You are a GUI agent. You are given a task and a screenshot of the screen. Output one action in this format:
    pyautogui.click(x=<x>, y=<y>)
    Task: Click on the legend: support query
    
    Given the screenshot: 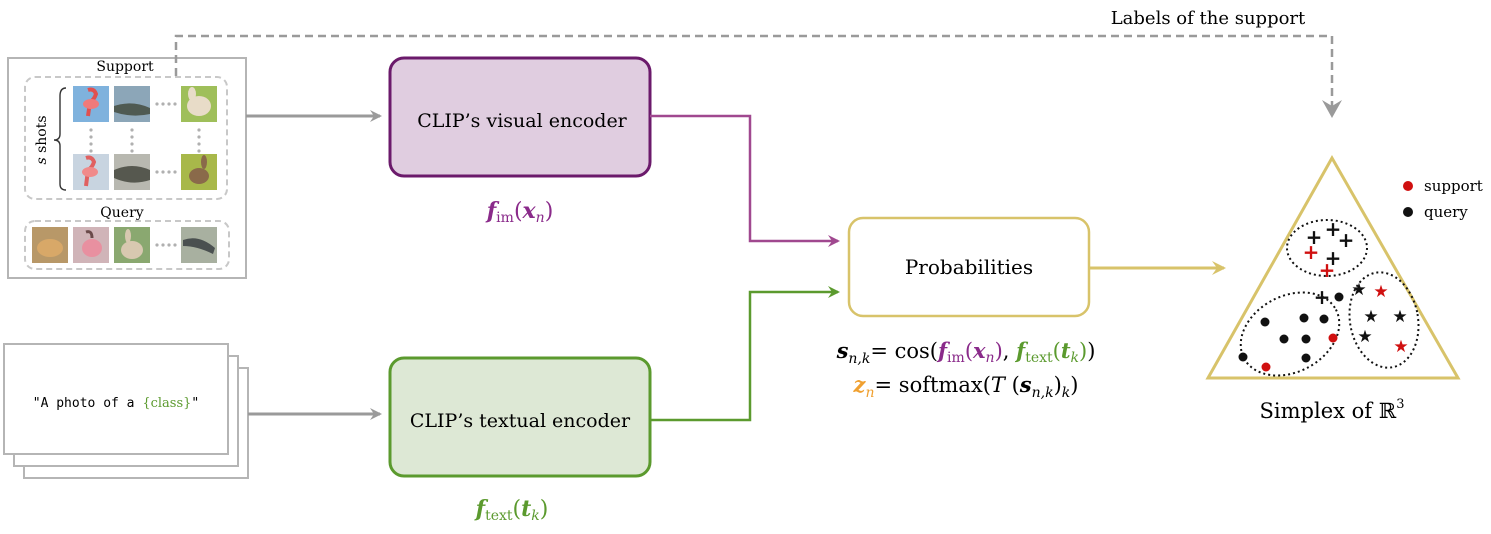 What is the action you would take?
    pyautogui.click(x=1443, y=199)
    